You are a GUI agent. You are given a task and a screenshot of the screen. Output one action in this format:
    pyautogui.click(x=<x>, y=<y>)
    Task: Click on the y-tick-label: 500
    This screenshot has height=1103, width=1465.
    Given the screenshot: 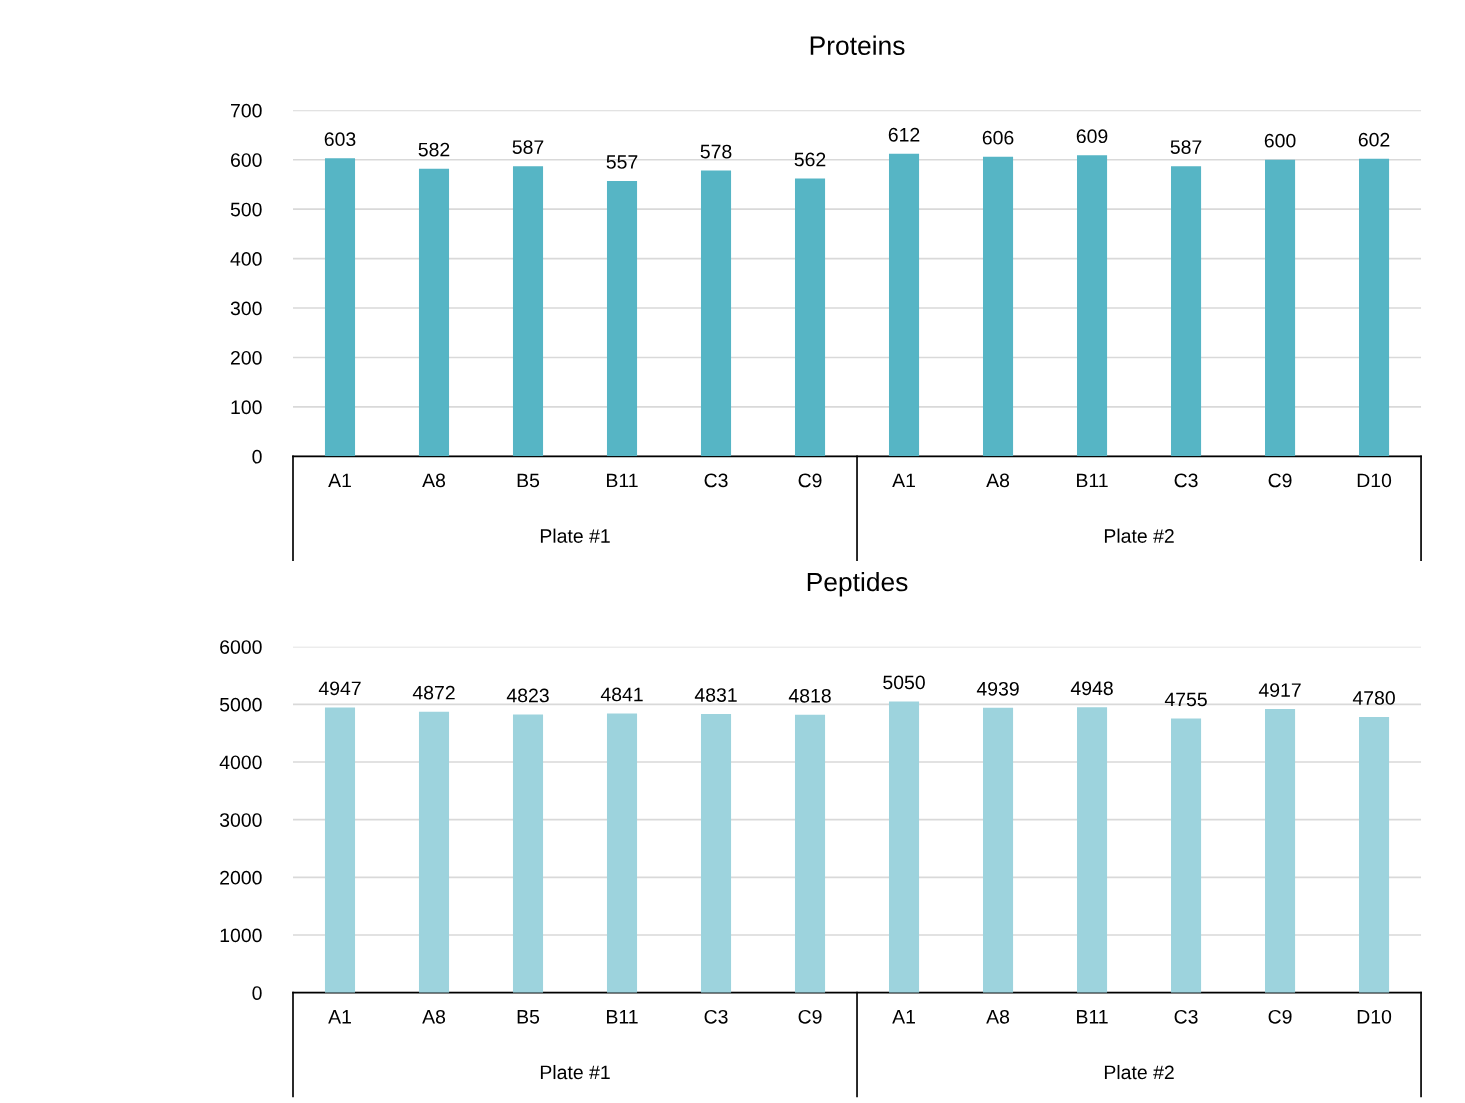 What is the action you would take?
    pyautogui.click(x=246, y=209)
    